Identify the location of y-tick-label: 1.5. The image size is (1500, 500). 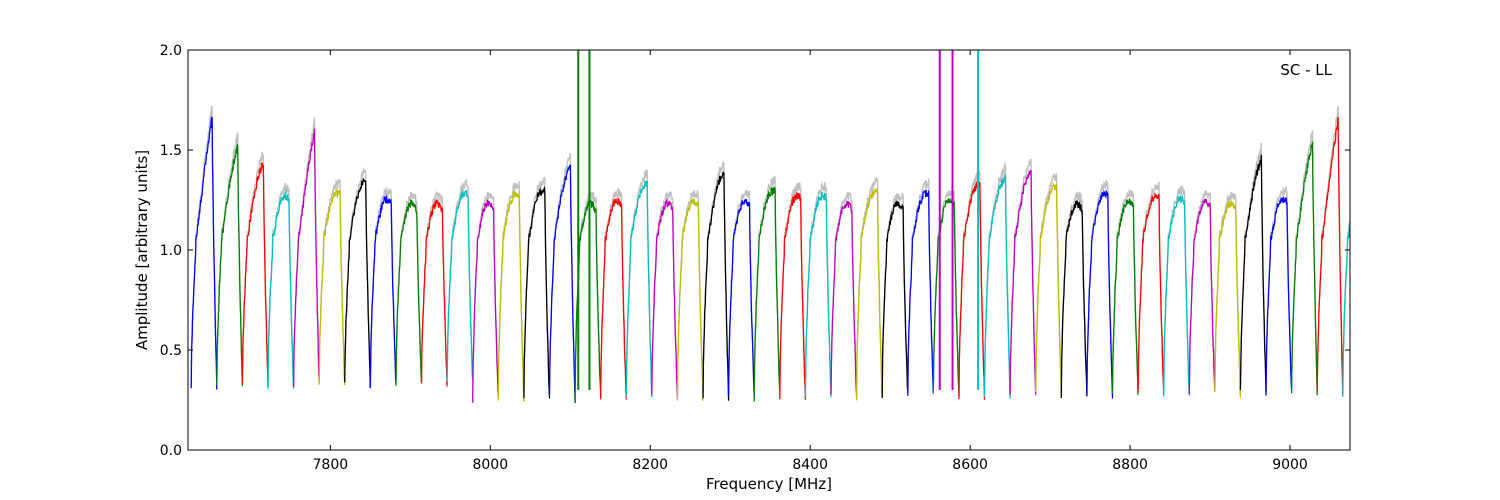
(171, 151).